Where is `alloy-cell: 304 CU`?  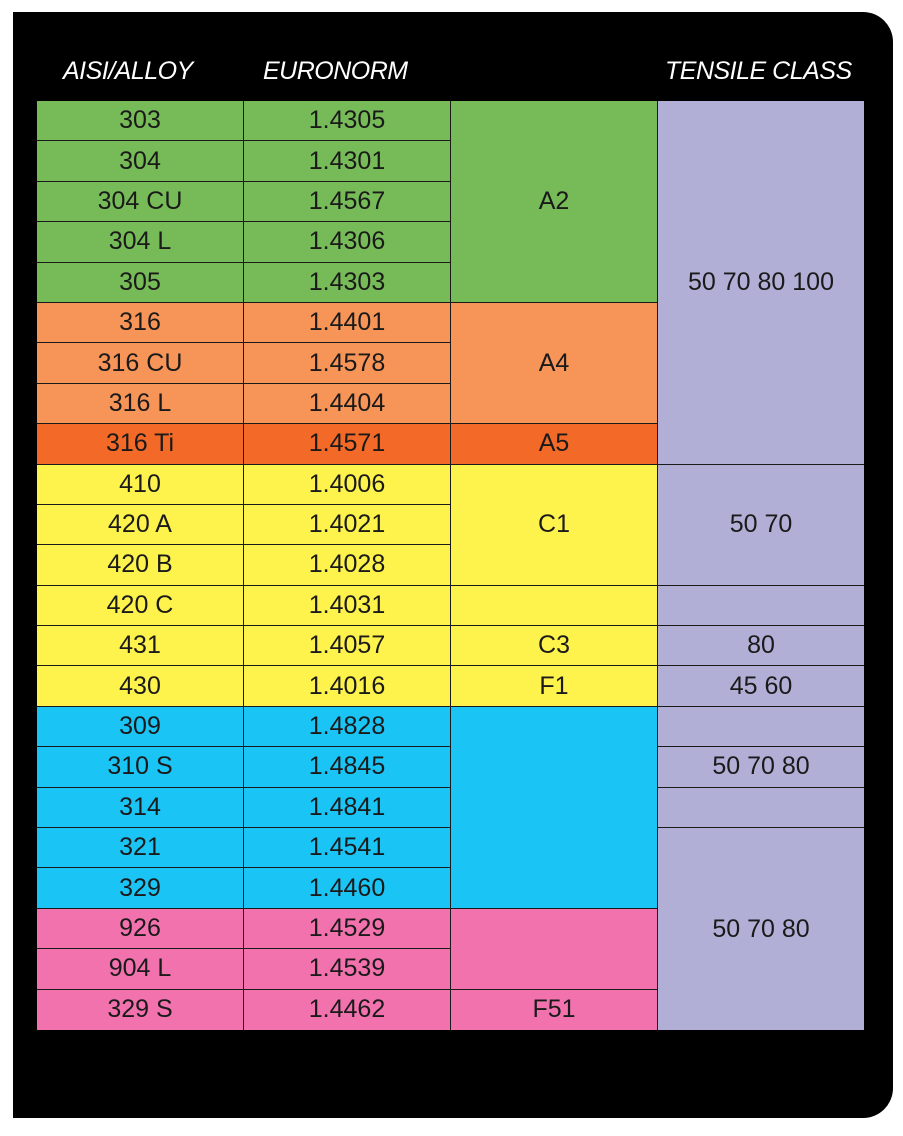
alloy-cell: 304 CU is located at coordinates (140, 202).